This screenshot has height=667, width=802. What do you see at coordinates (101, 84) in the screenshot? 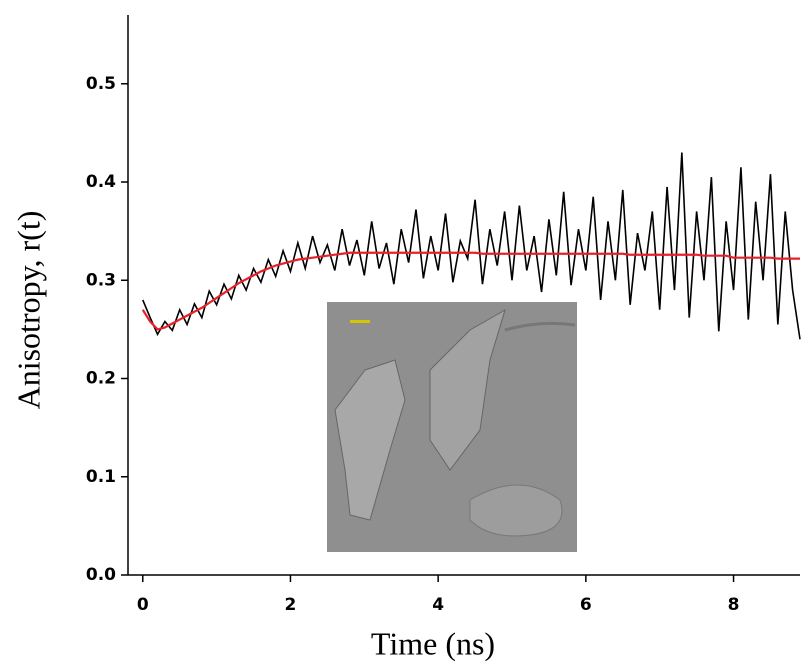
I see `y-tick-label: 0.5` at bounding box center [101, 84].